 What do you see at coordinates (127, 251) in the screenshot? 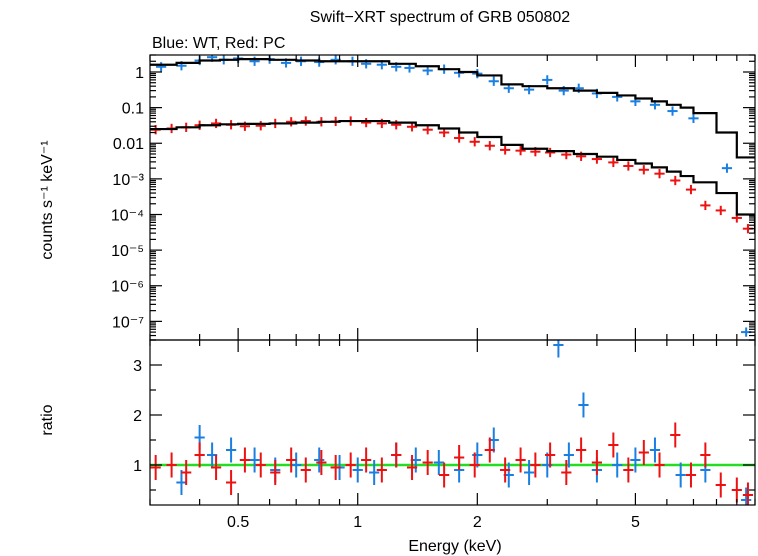
I see `spectrum-y-tick-label: 10⁻⁵` at bounding box center [127, 251].